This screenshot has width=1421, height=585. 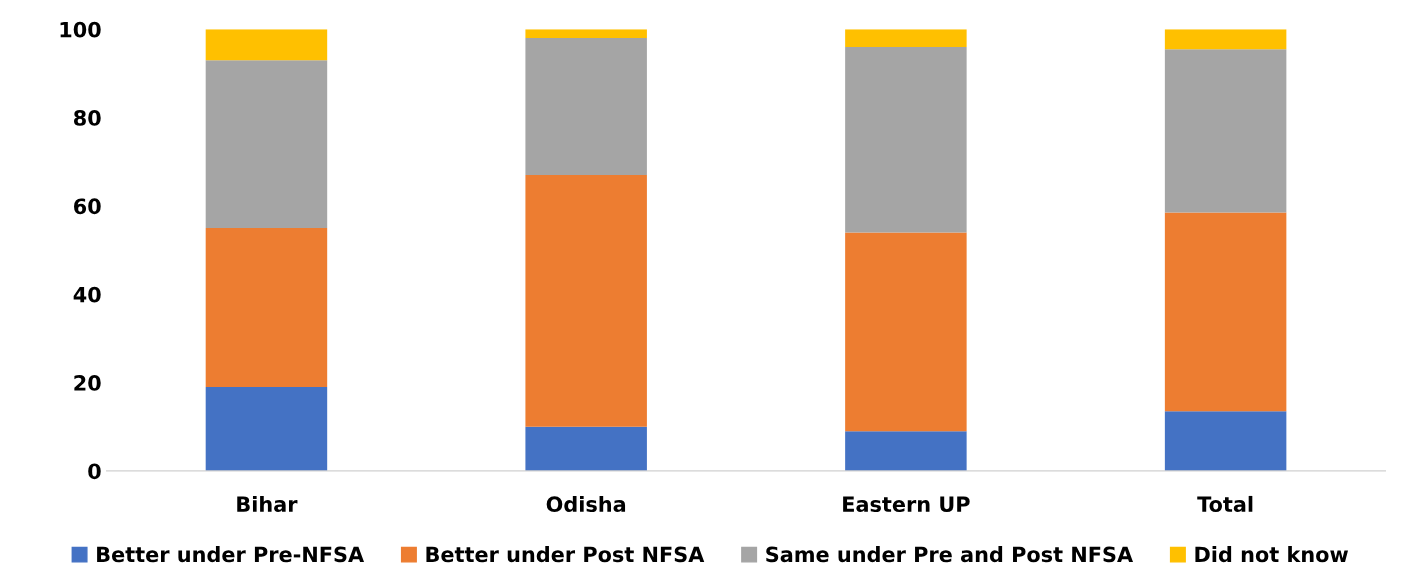 What do you see at coordinates (231, 554) in the screenshot?
I see `legend-label: Better under Pre-NFSA` at bounding box center [231, 554].